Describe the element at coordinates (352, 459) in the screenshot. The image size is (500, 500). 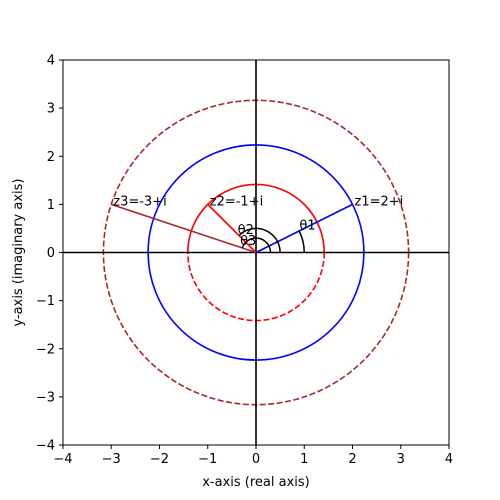
I see `x-tick-label: 2` at that location.